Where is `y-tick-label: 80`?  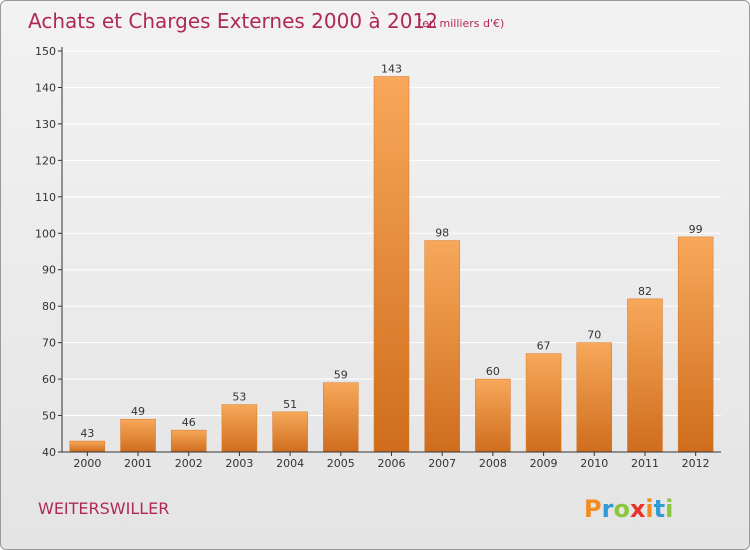
y-tick-label: 80 is located at coordinates (49, 306).